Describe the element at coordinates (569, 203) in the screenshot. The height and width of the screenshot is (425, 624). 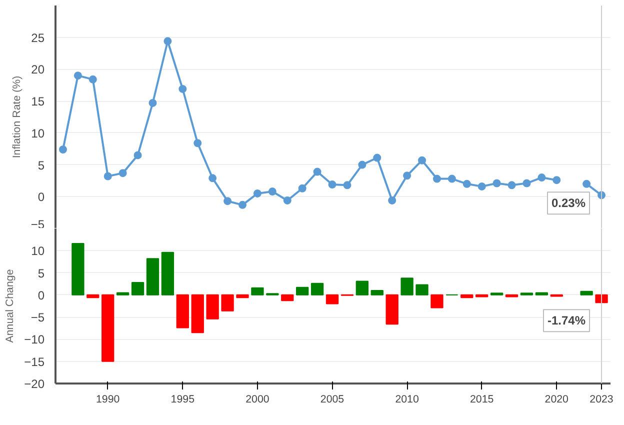
I see `annotation: 0.23%` at that location.